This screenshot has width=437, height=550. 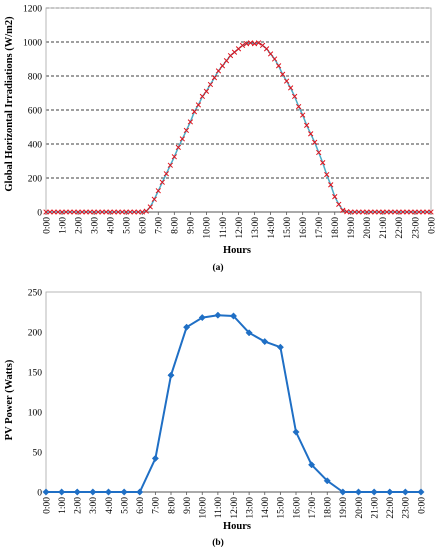 What do you see at coordinates (304, 228) in the screenshot?
I see `chart-a-x-tick-label: 16:00` at bounding box center [304, 228].